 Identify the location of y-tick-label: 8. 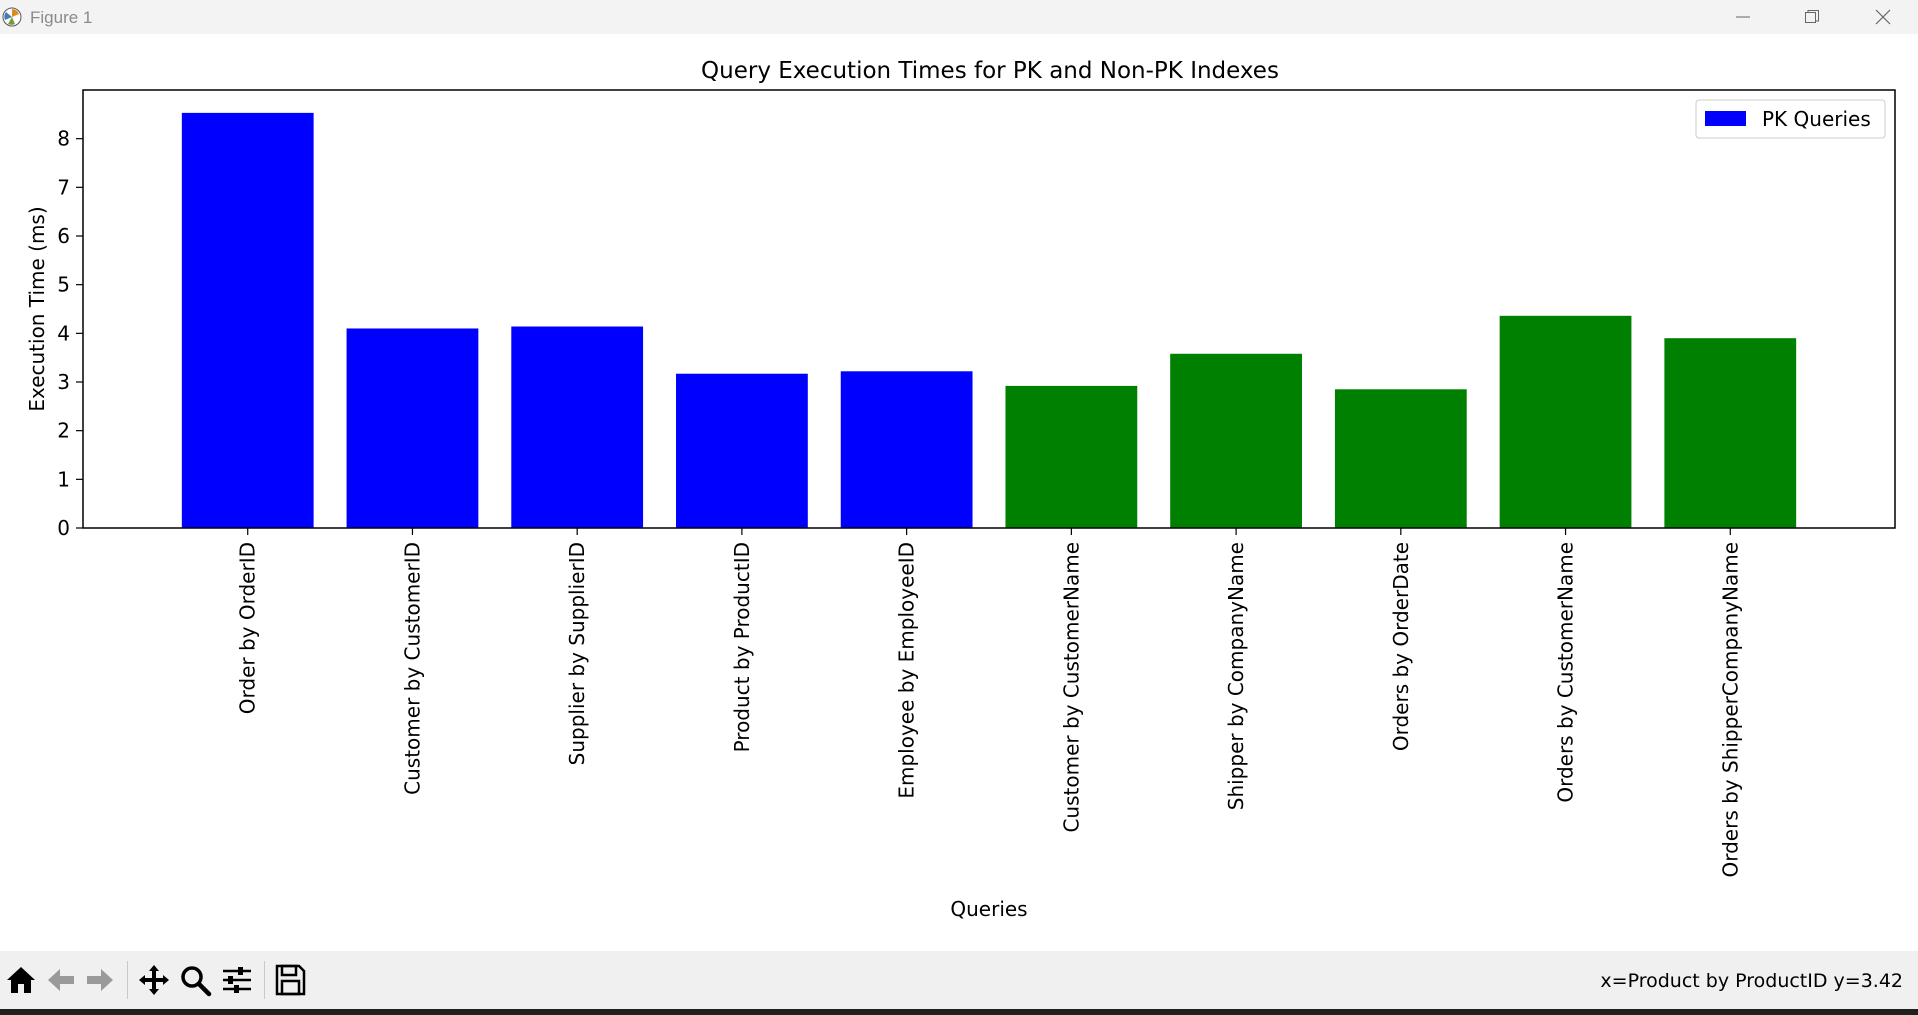
(63, 139).